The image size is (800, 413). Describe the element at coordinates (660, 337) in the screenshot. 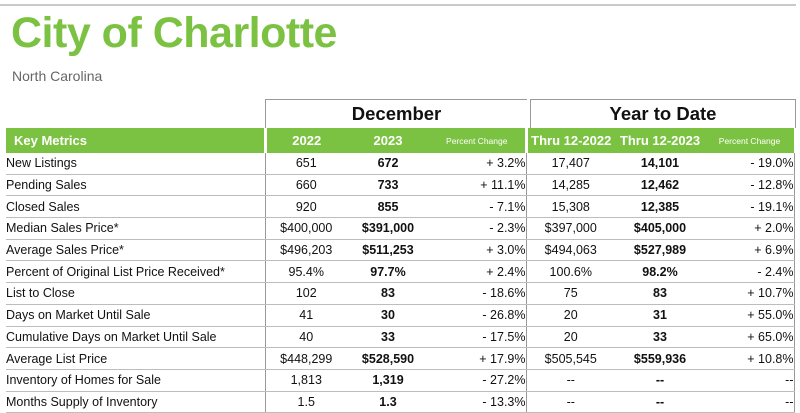

I see `cell-ytd-2023: 33` at that location.